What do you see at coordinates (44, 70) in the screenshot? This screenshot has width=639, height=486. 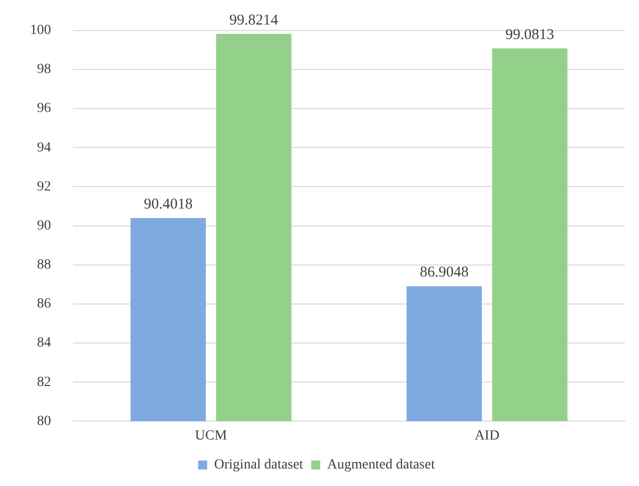 I see `y-tick-label: 98` at bounding box center [44, 70].